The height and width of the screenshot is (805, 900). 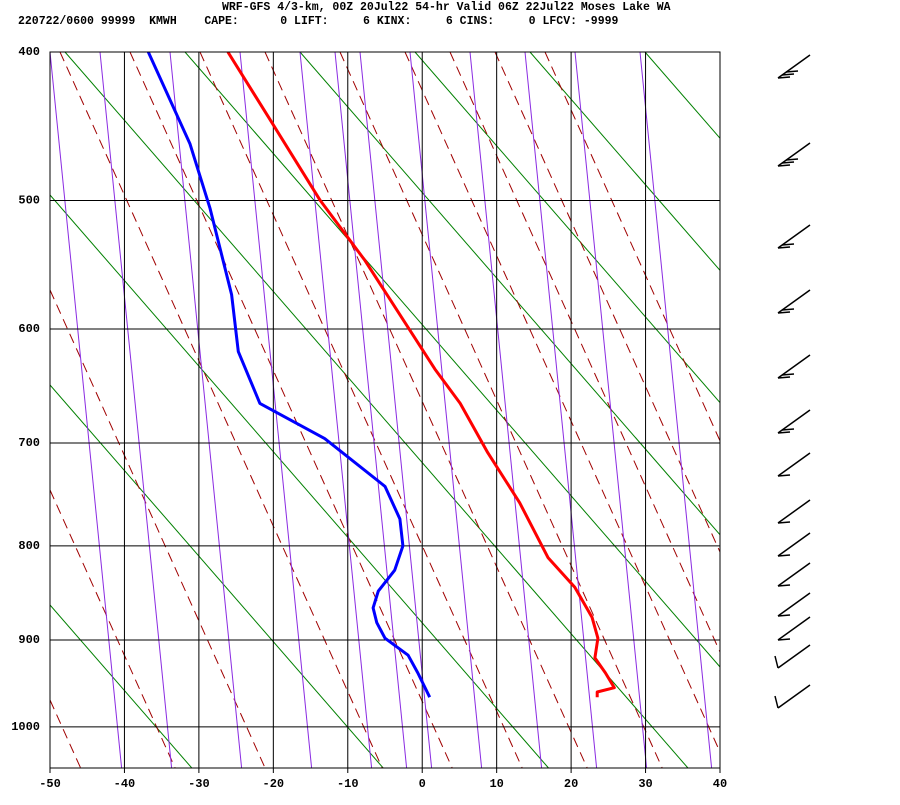 What do you see at coordinates (274, 784) in the screenshot?
I see `x-tick-label: -20` at bounding box center [274, 784].